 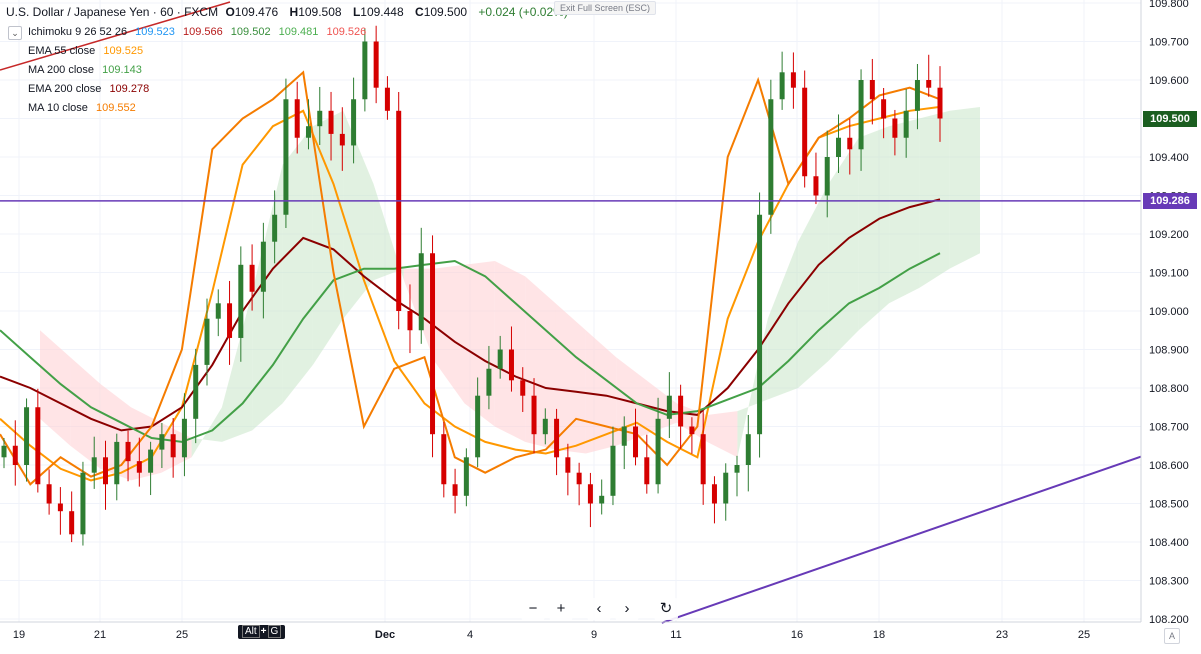 What do you see at coordinates (1169, 582) in the screenshot?
I see `price-tick-label: 108.300` at bounding box center [1169, 582].